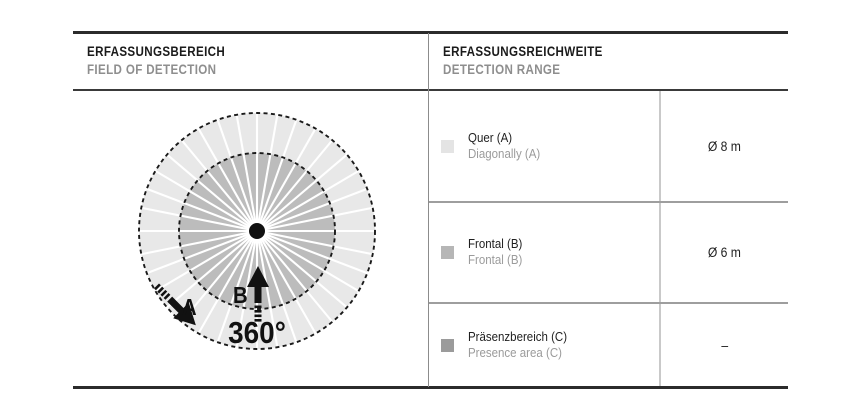 Image resolution: width=861 pixels, height=420 pixels. What do you see at coordinates (518, 336) in the screenshot?
I see `legend-label-c-de: Präsenzbereich (C)` at bounding box center [518, 336].